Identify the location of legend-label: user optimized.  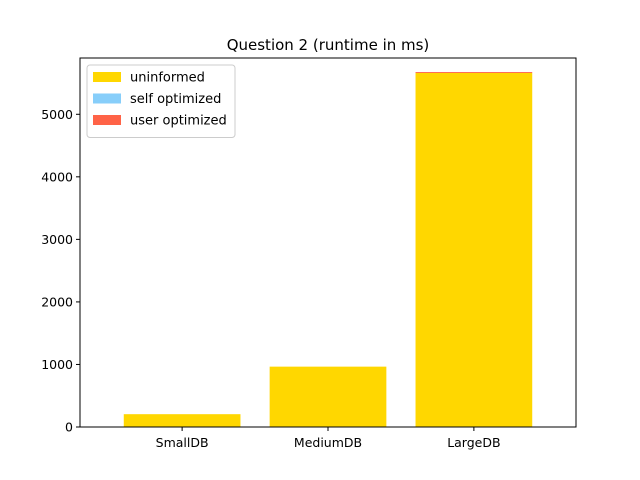
(178, 121).